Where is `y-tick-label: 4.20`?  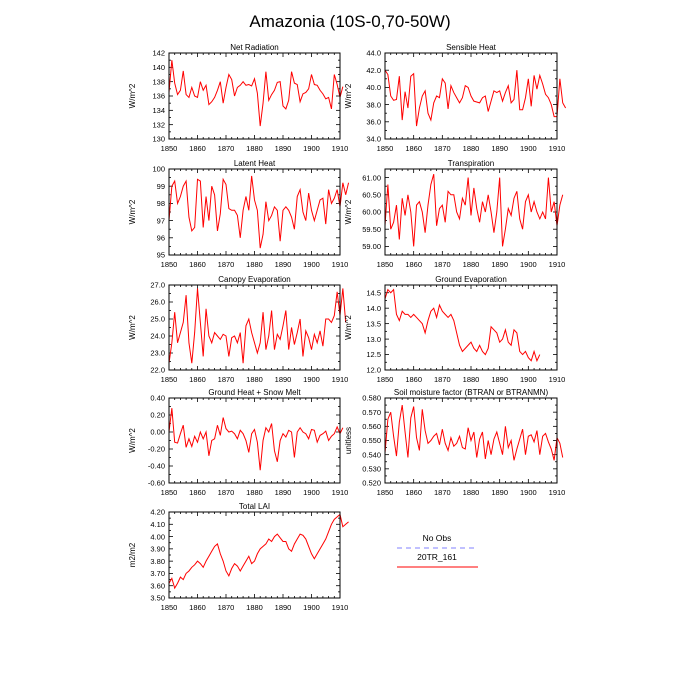
y-tick-label: 4.20 is located at coordinates (157, 512).